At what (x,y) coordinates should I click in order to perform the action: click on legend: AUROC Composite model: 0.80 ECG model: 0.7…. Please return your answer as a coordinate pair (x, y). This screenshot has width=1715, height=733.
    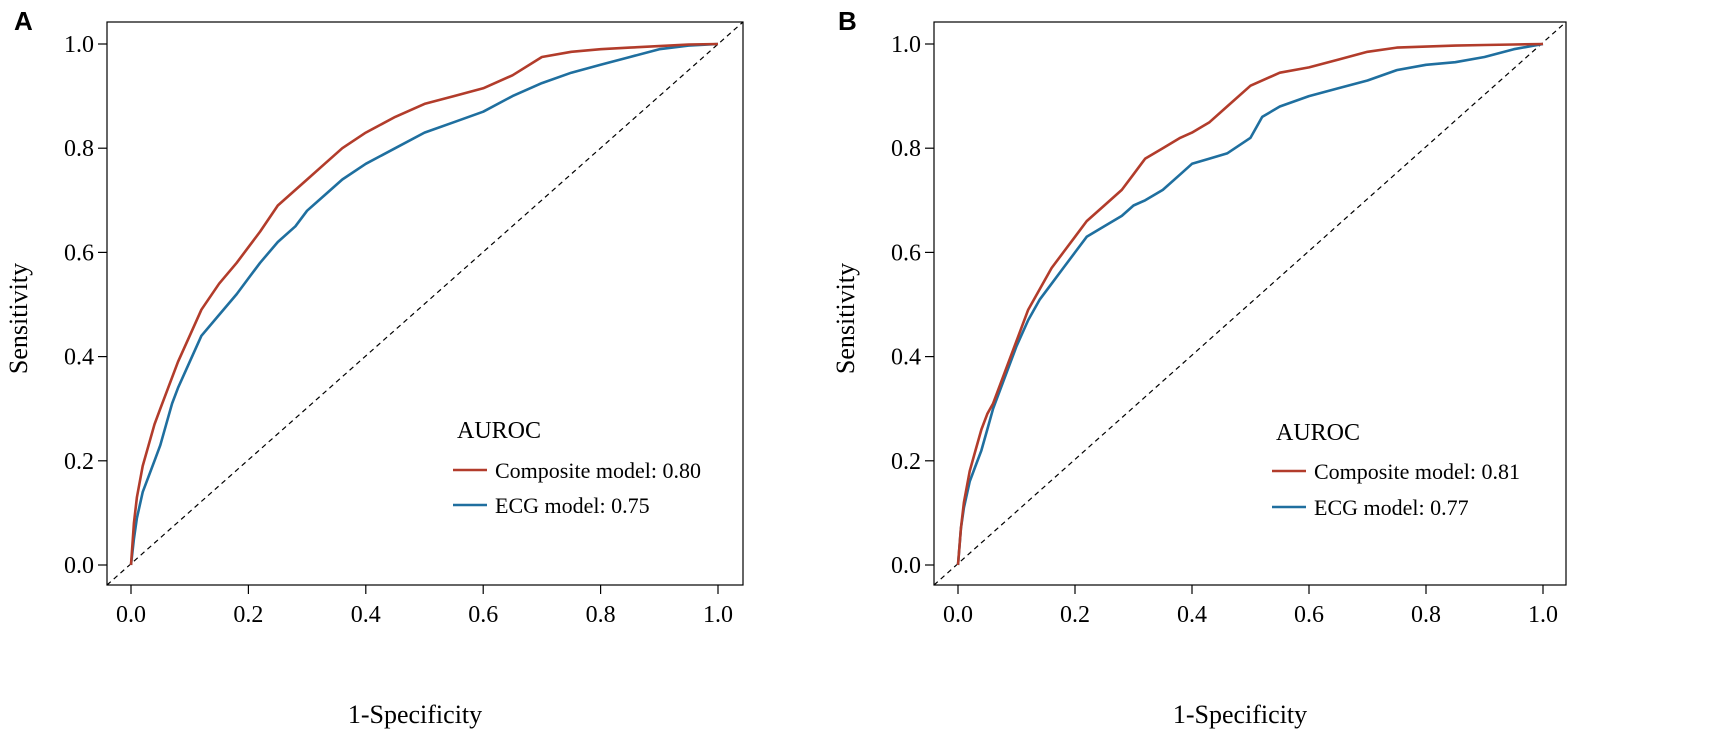
    Looking at the image, I should click on (577, 468).